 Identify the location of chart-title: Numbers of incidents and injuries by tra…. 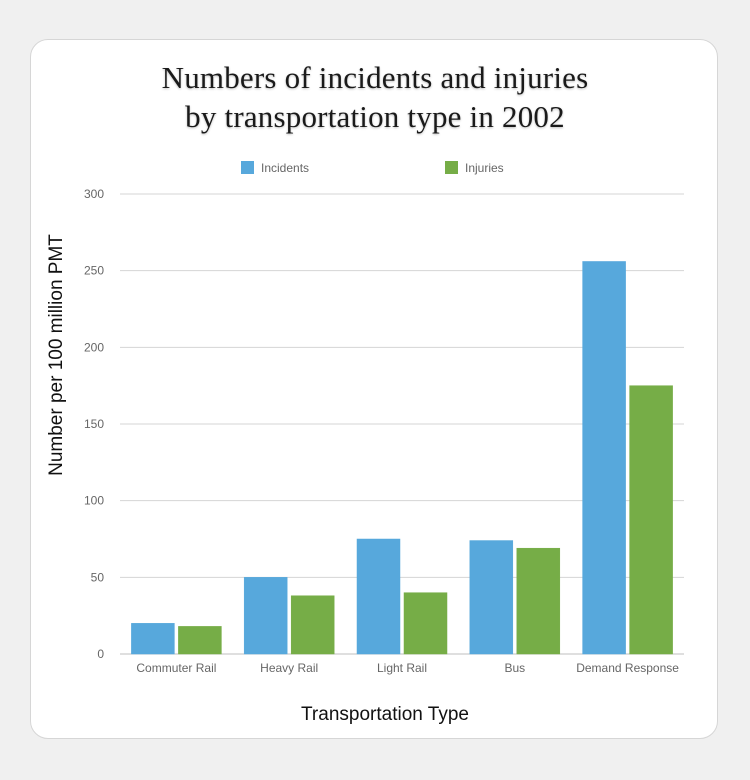
(375, 97).